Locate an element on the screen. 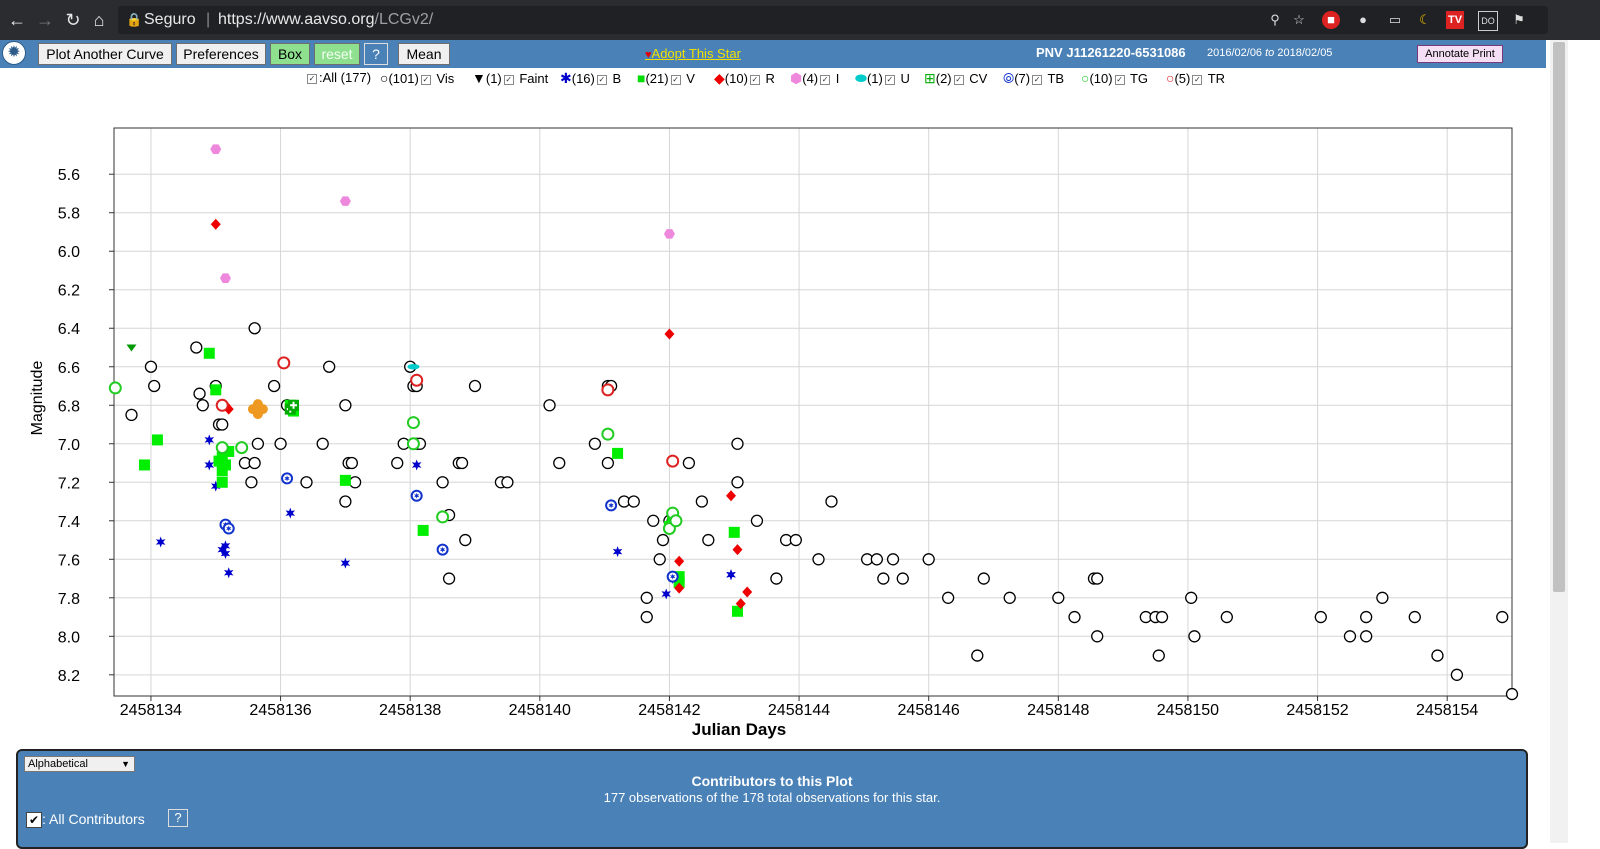 This screenshot has height=849, width=1600. legend-marker-icon: ■ is located at coordinates (641, 78).